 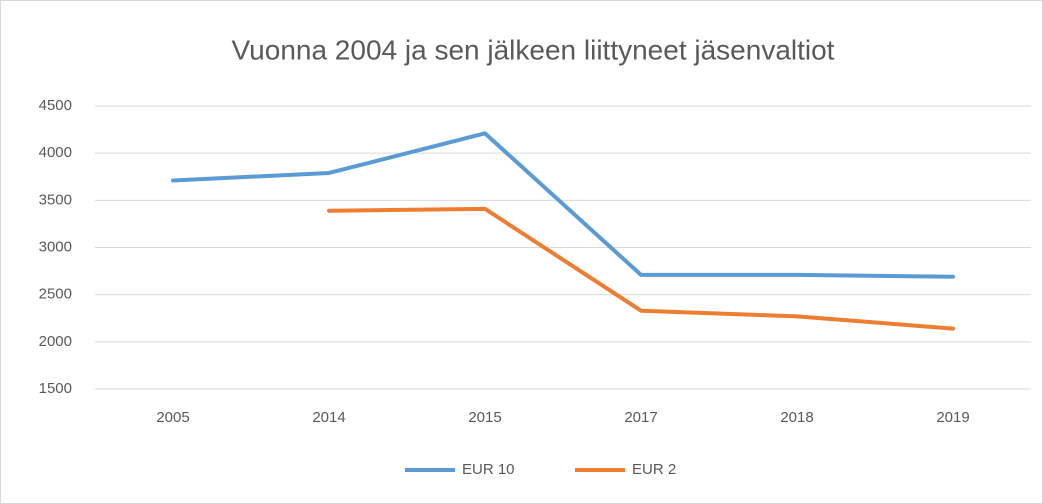 What do you see at coordinates (328, 417) in the screenshot?
I see `x-tick-label: 2014` at bounding box center [328, 417].